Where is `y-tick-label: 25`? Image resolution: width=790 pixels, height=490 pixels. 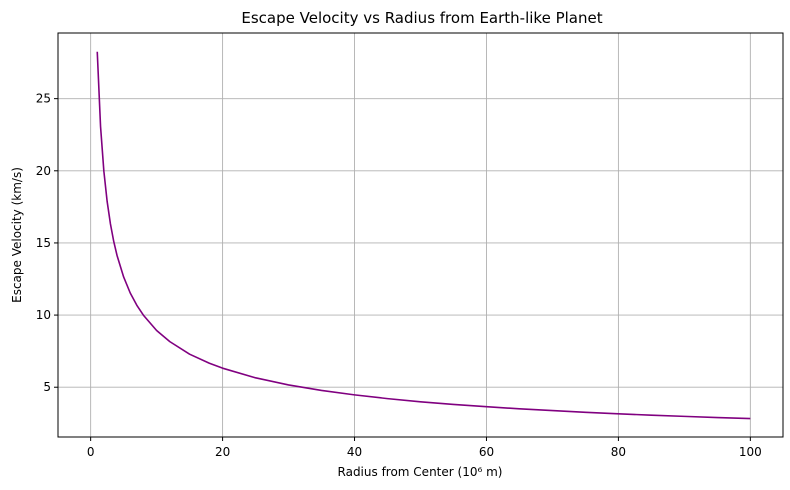
y-tick-label: 25 is located at coordinates (43, 99).